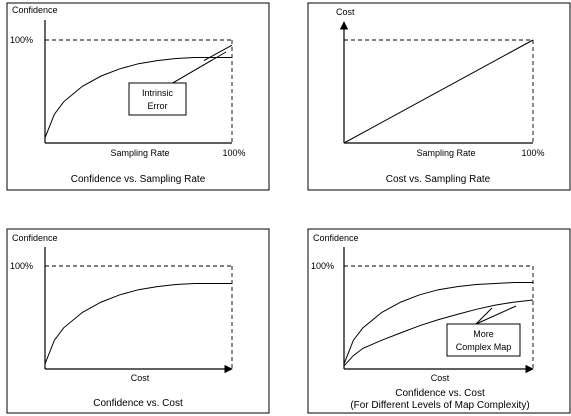 This screenshot has height=416, width=571. I want to click on chart-subtitle: (For Different Levels of Map Complexity), so click(439, 405).